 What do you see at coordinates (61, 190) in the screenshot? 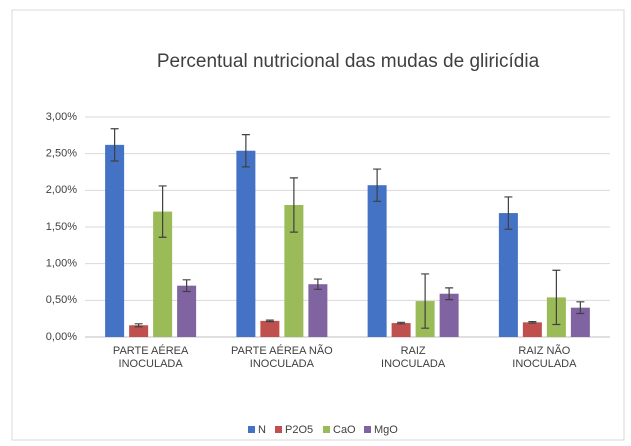
I see `y-tick-label: 2,00%` at bounding box center [61, 190].